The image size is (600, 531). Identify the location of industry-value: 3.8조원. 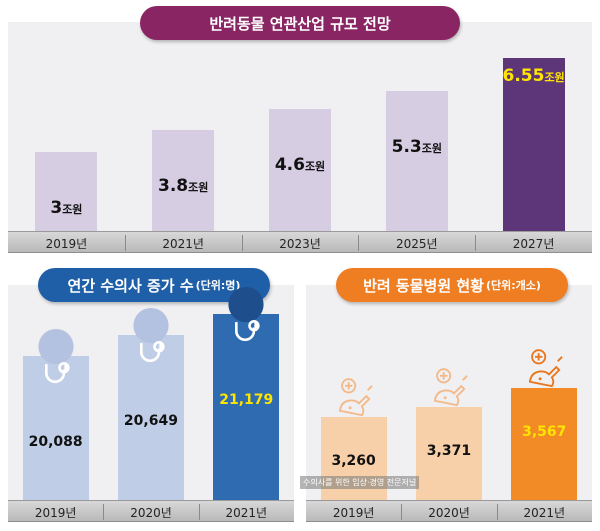
(183, 186).